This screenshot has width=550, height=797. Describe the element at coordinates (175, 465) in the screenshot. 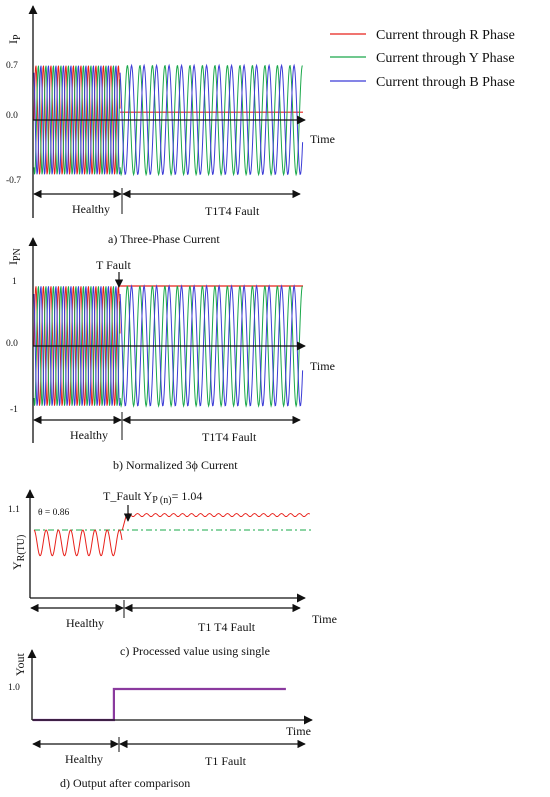

I see `panel-b-caption: b) Normalized 3ϕ Current` at that location.